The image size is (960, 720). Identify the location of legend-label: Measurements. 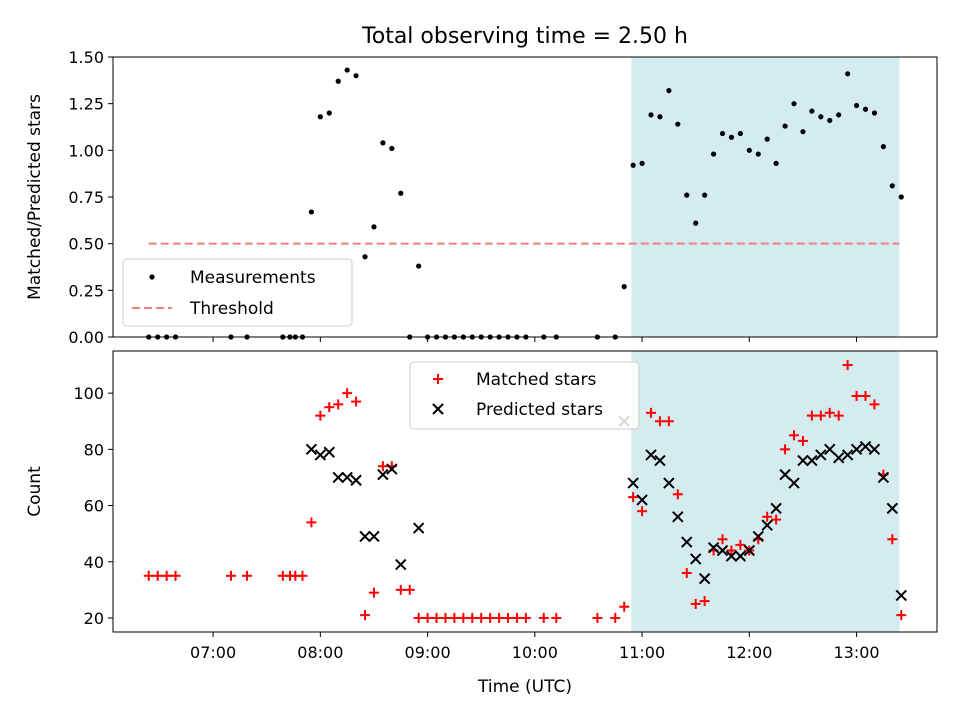
(253, 278).